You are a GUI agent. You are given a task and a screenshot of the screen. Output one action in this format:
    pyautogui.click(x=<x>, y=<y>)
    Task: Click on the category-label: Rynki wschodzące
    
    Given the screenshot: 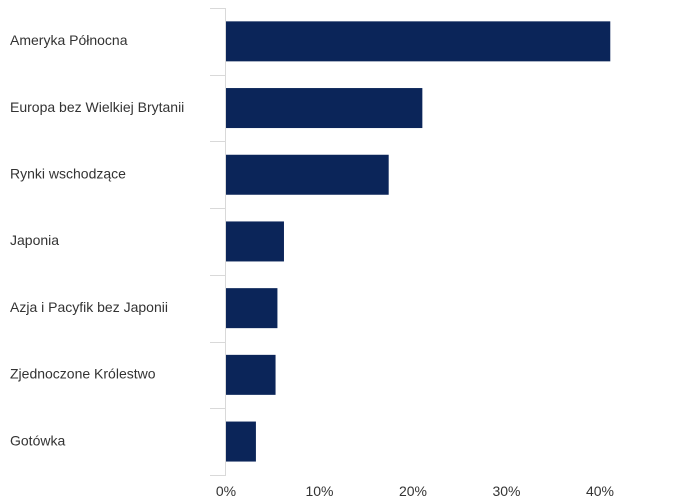 What is the action you would take?
    pyautogui.click(x=68, y=173)
    